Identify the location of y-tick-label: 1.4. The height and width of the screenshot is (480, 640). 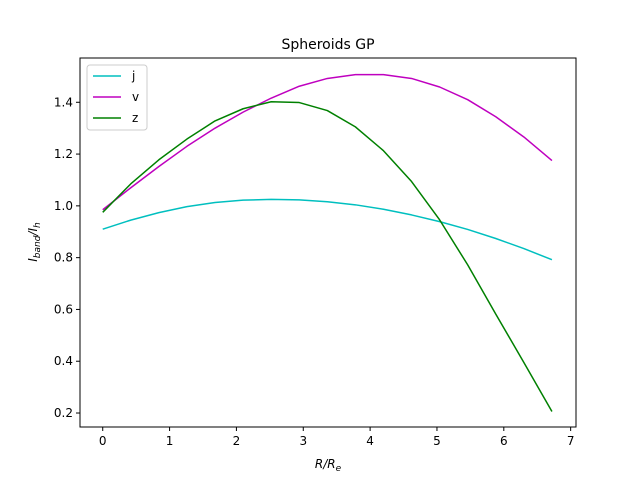
(63, 102).